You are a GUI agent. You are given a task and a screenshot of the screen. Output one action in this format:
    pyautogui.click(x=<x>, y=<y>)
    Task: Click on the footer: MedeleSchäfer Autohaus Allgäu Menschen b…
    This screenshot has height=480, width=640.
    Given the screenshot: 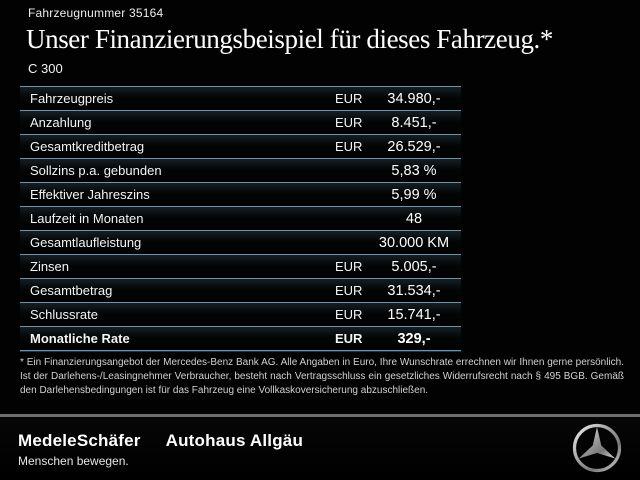 What is the action you would take?
    pyautogui.click(x=320, y=448)
    